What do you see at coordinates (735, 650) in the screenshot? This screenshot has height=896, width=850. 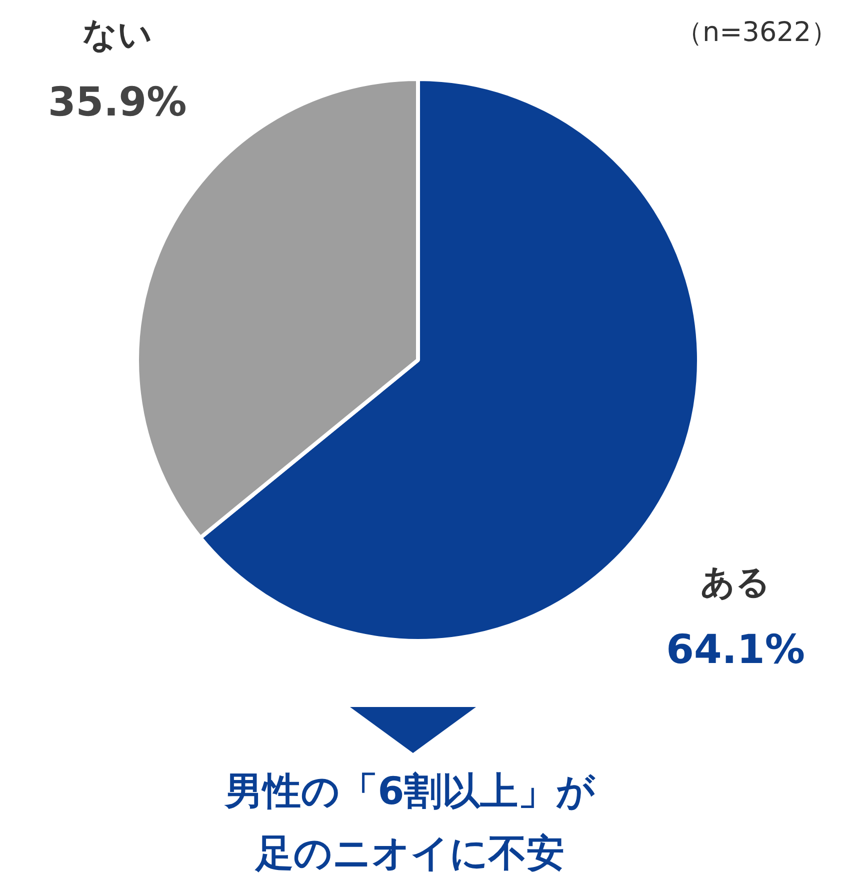 I see `data-label: 64.1%` at bounding box center [735, 650].